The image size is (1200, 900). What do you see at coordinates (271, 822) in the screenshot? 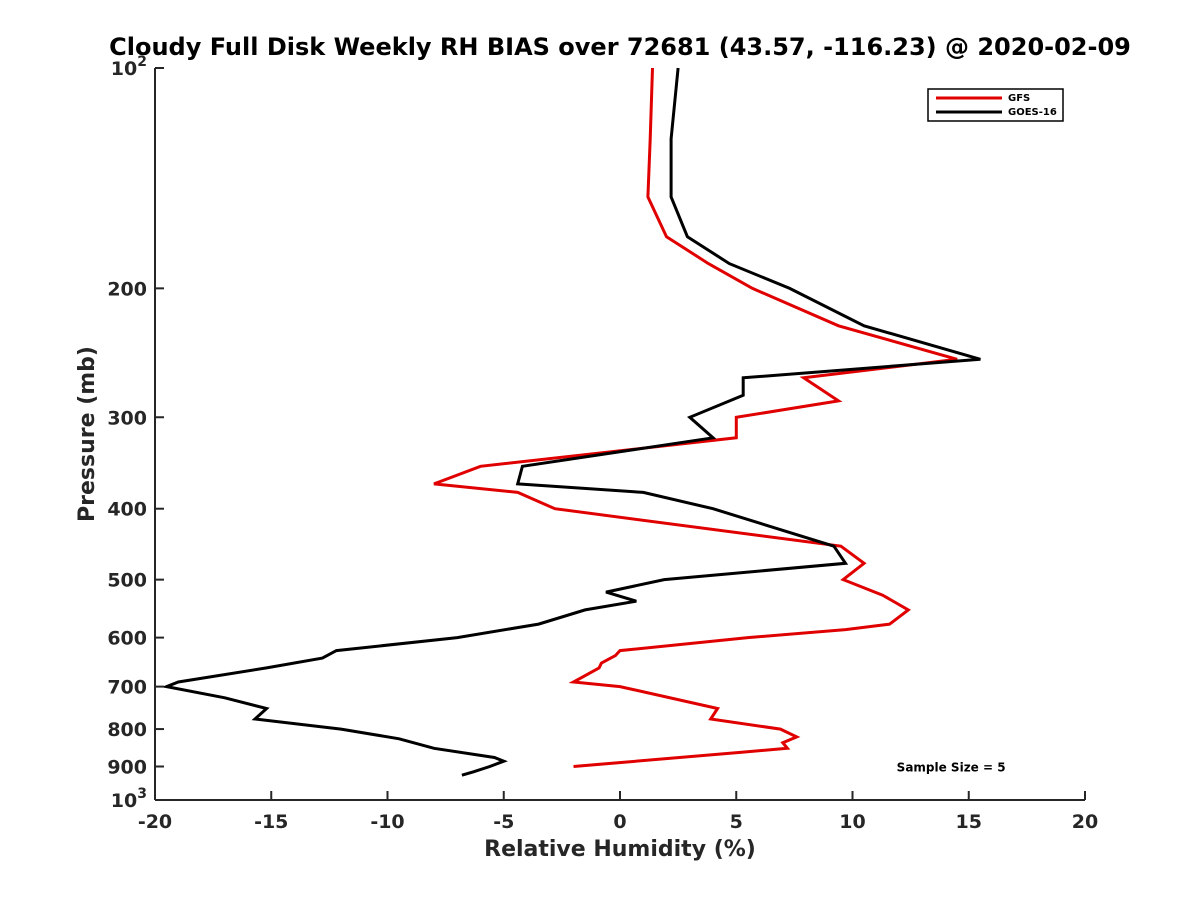
I see `x-tick-label: -15` at bounding box center [271, 822].